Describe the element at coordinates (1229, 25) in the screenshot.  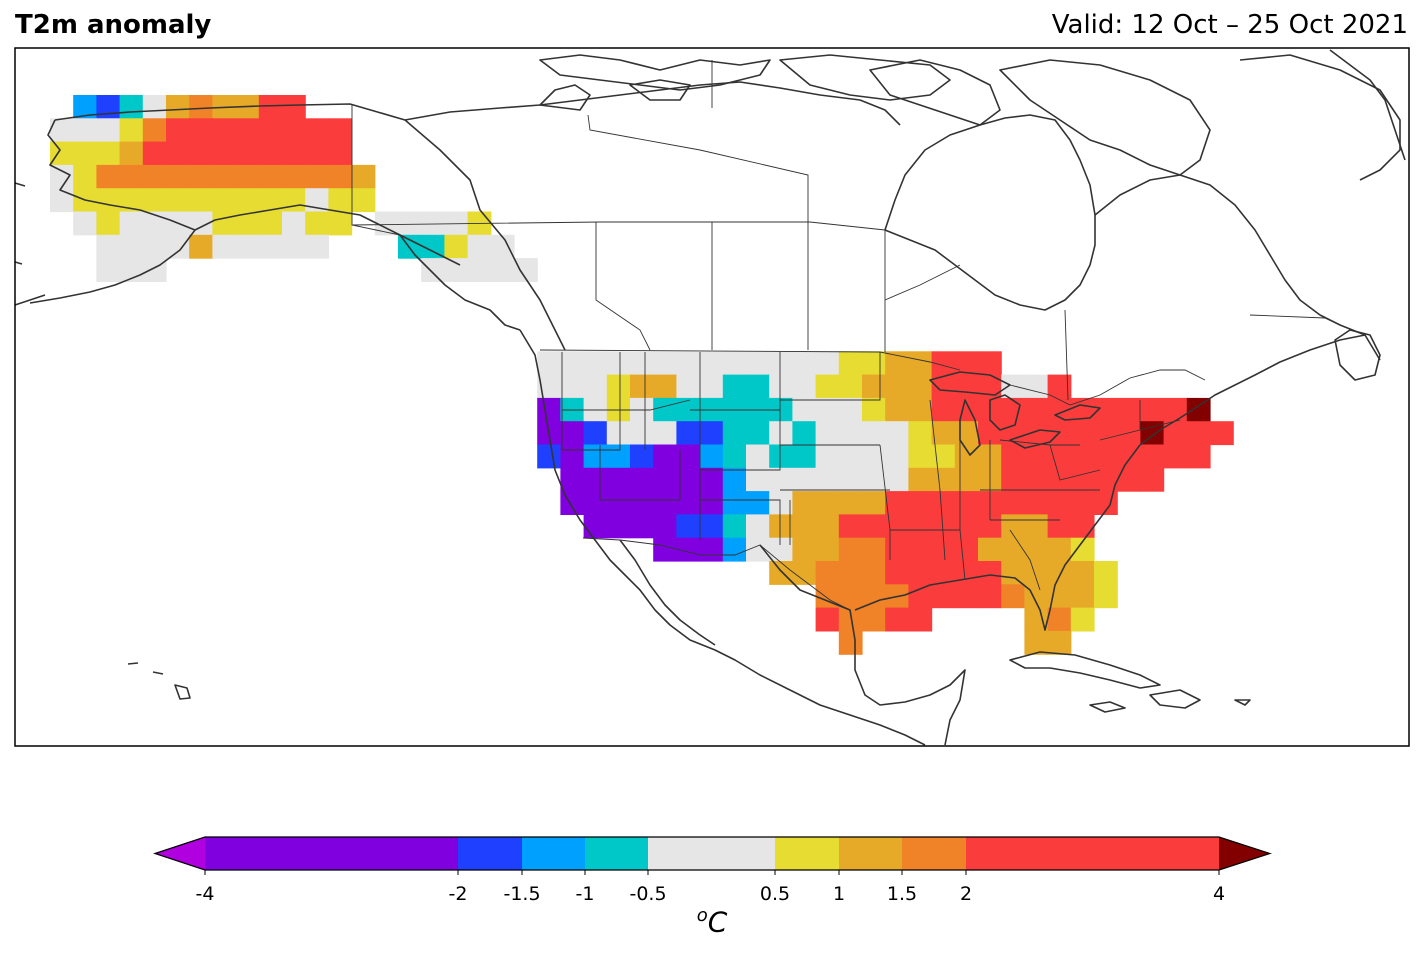
I see `valid-period: Valid: 12 Oct – 25 Oct 2021` at that location.